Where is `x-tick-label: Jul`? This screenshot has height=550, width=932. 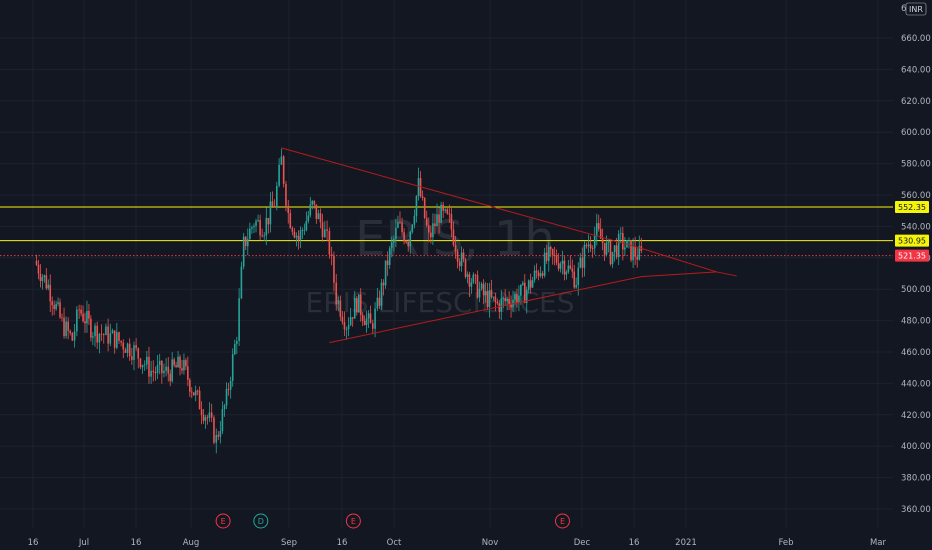
x-tick-label: Jul is located at coordinates (83, 543).